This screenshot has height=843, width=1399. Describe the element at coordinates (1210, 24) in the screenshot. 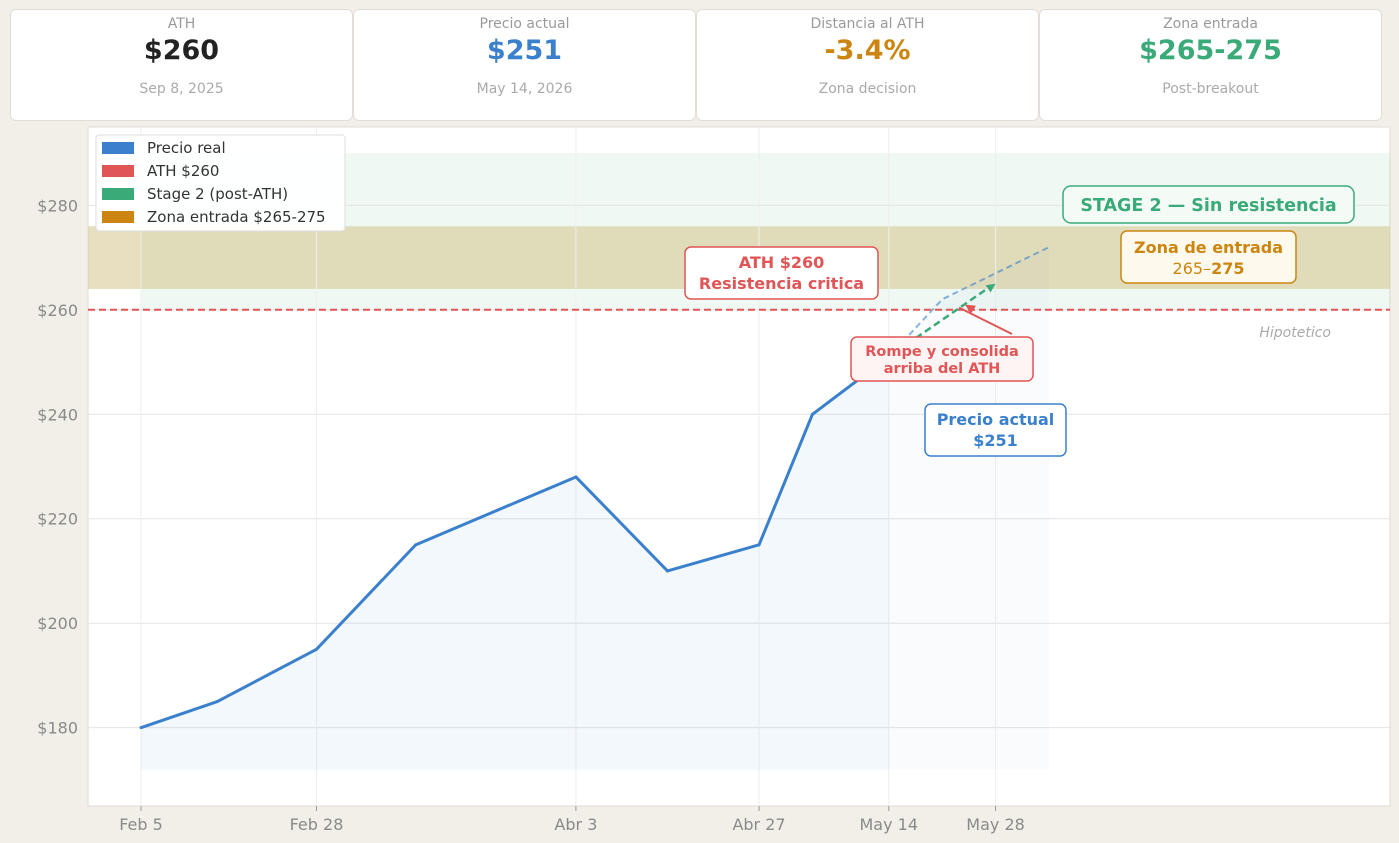

I see `entry-zone-label: Zona entrada` at that location.